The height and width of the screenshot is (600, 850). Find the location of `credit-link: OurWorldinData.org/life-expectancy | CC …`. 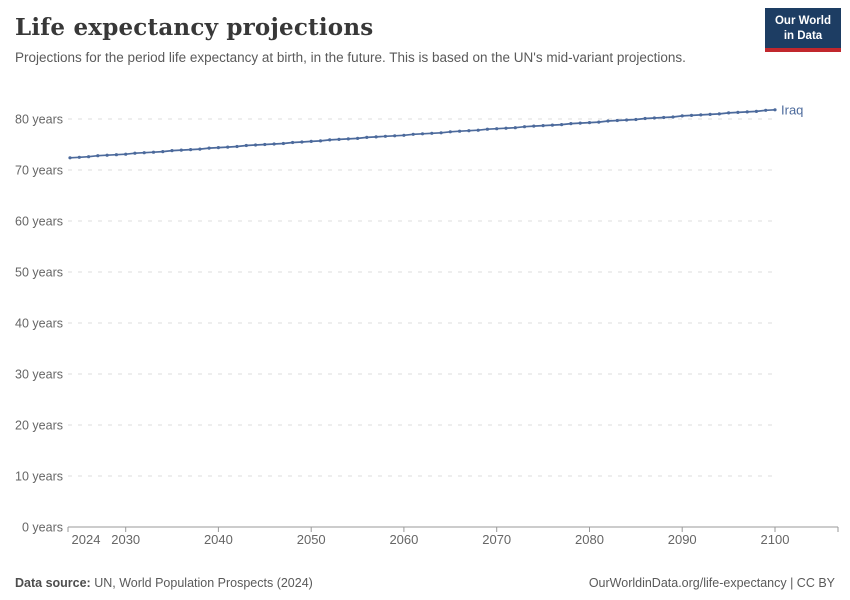

credit-link: OurWorldinData.org/life-expectancy | CC … is located at coordinates (711, 583).